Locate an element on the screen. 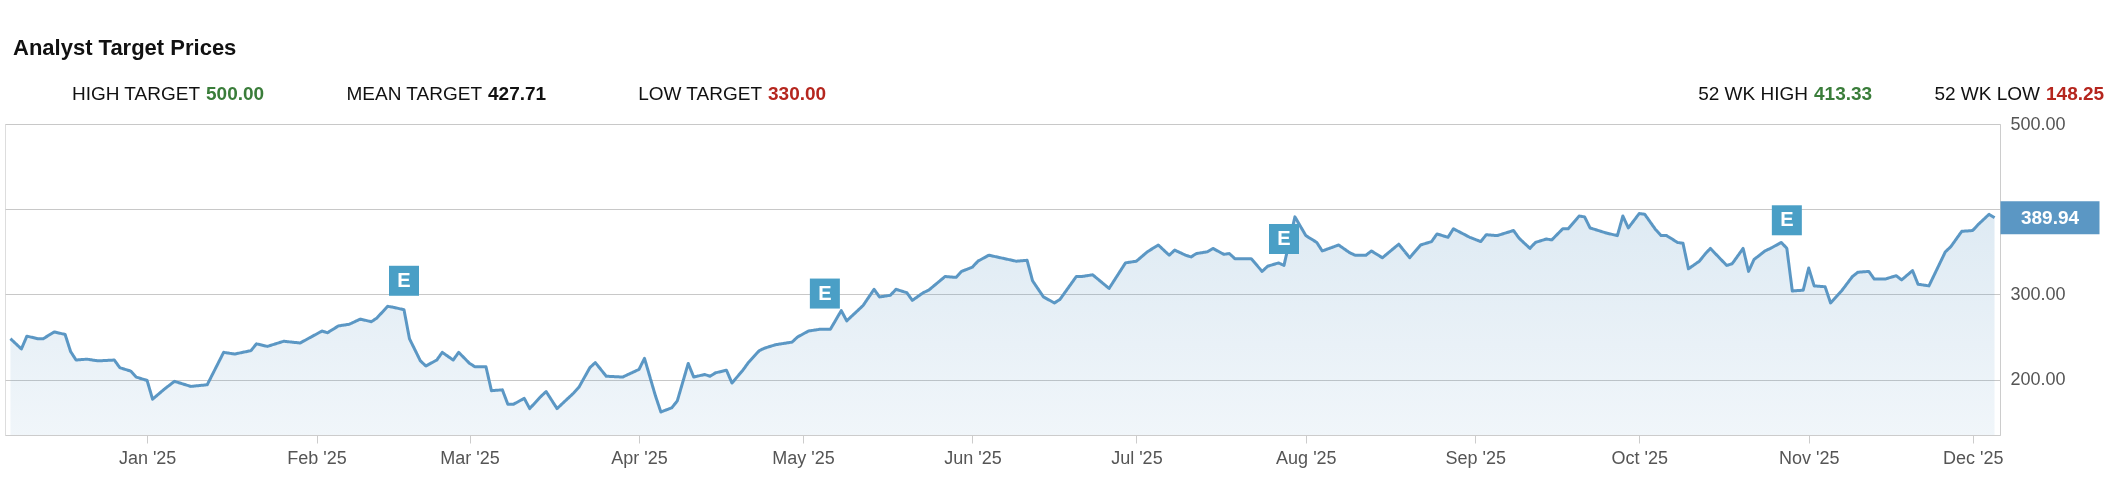  y-tick-label: 300.00 is located at coordinates (2038, 293).